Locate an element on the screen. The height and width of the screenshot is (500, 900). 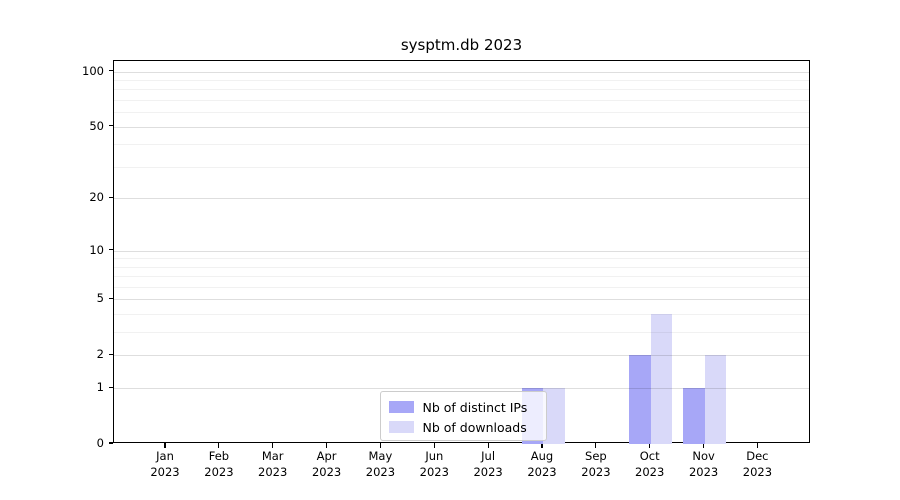
x-tick-month-mar: Mar is located at coordinates (272, 456).